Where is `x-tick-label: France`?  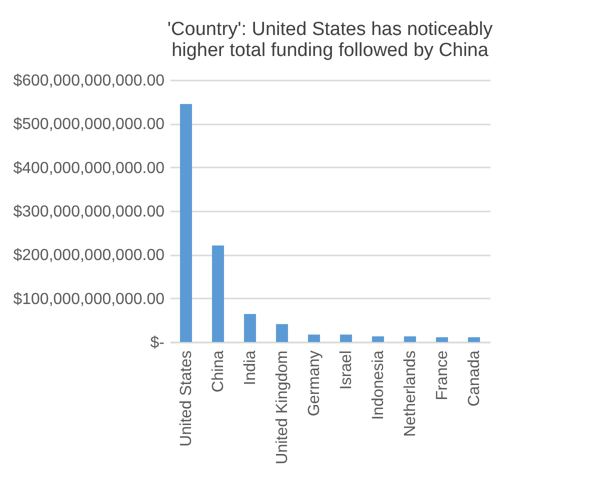 x-tick-label: France is located at coordinates (442, 375).